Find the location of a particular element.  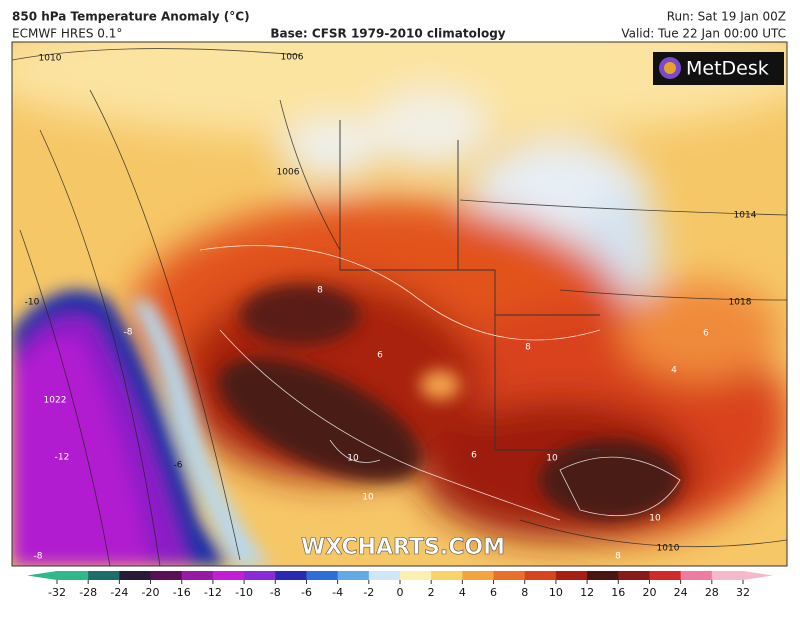

contour-label: 4 is located at coordinates (674, 371).